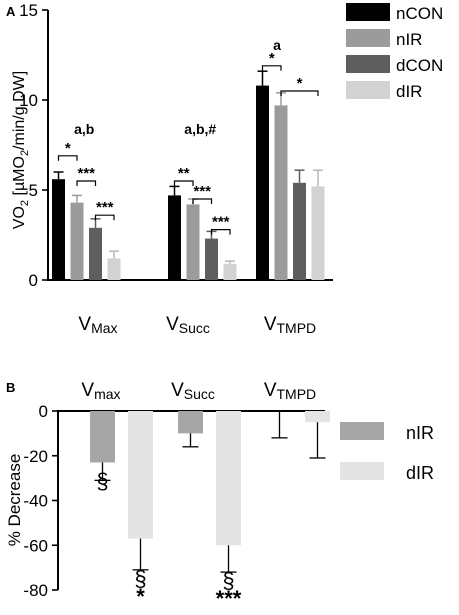 The height and width of the screenshot is (615, 459). What do you see at coordinates (35, 545) in the screenshot?
I see `y-tick-label: -60` at bounding box center [35, 545].